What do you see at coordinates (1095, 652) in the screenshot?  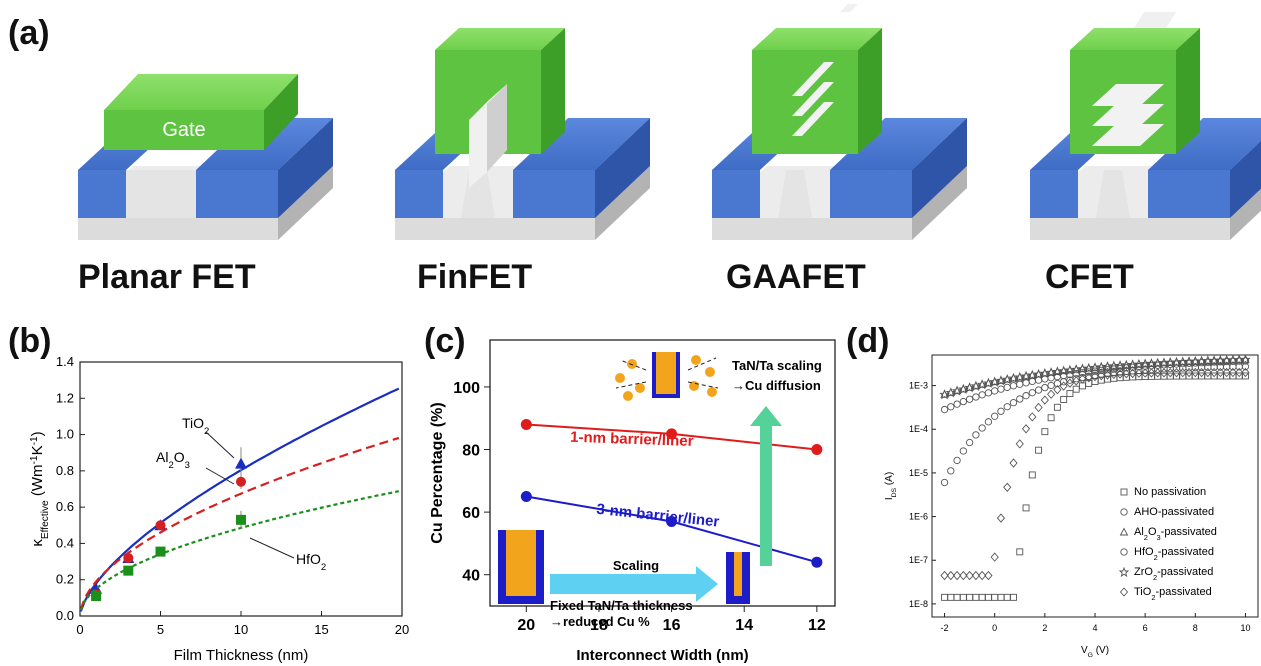 I see `x-axis-label: VG (V)` at bounding box center [1095, 652].